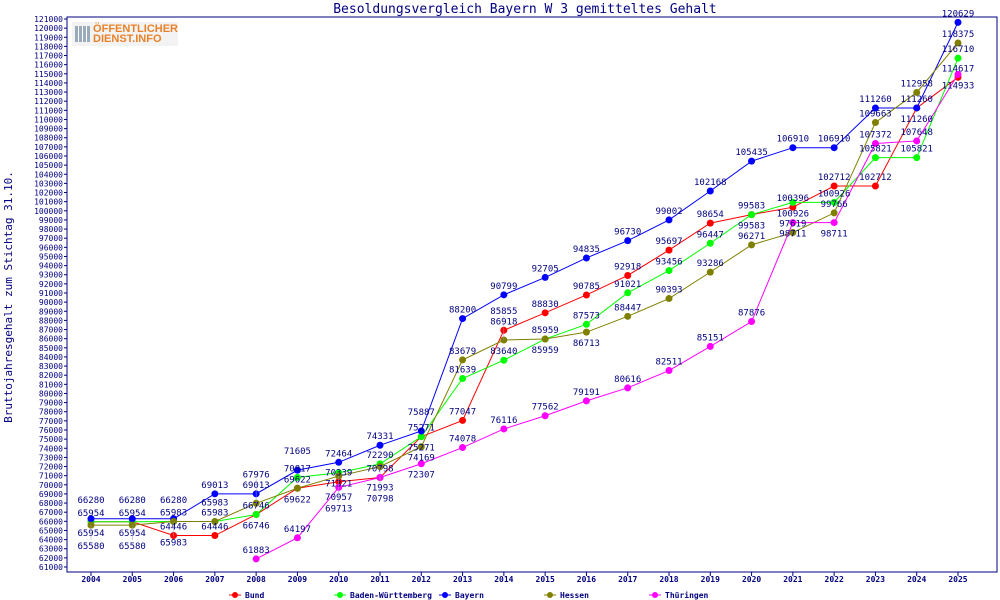 The width and height of the screenshot is (1000, 600). I want to click on x-tick-label: 2019, so click(710, 579).